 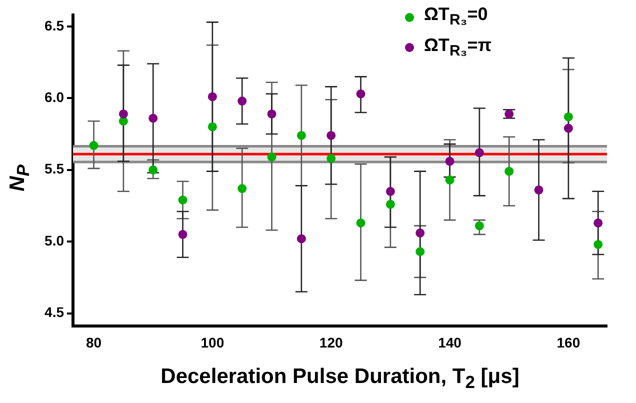 I want to click on x-tick-label: 140, so click(x=450, y=342).